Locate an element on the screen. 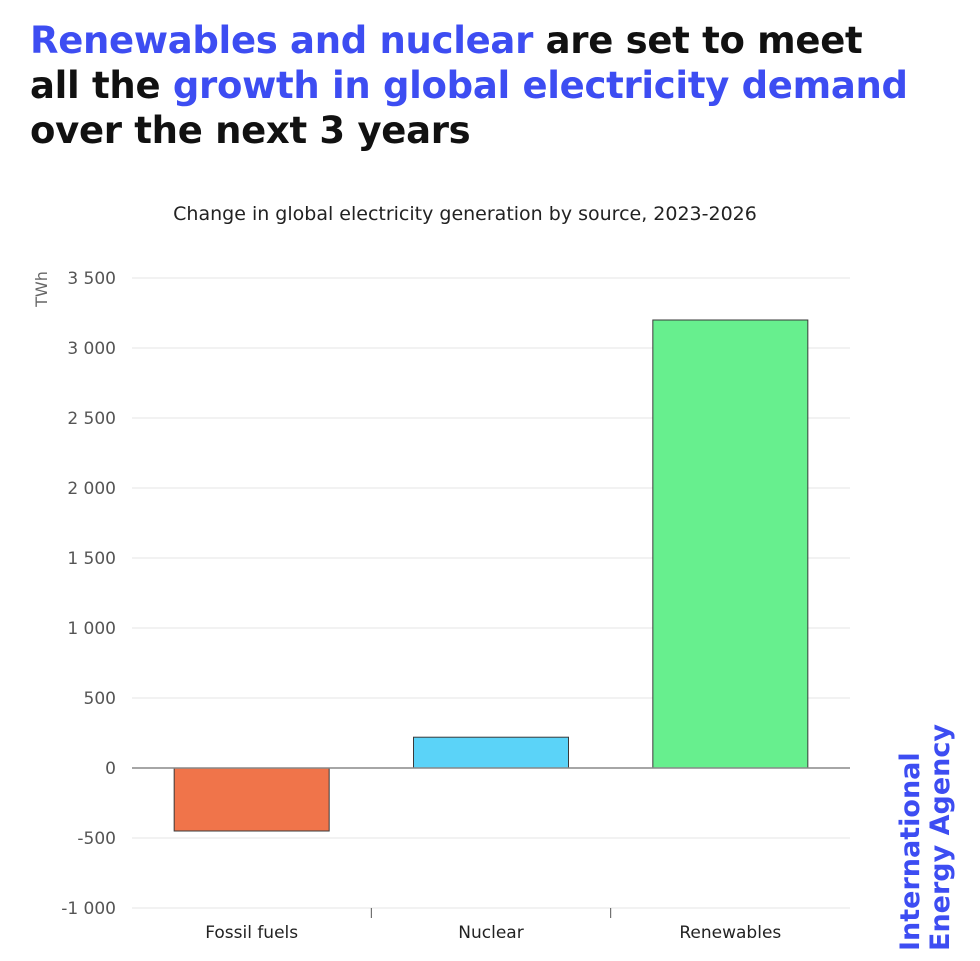  y-tick-label: 0 is located at coordinates (110, 769).